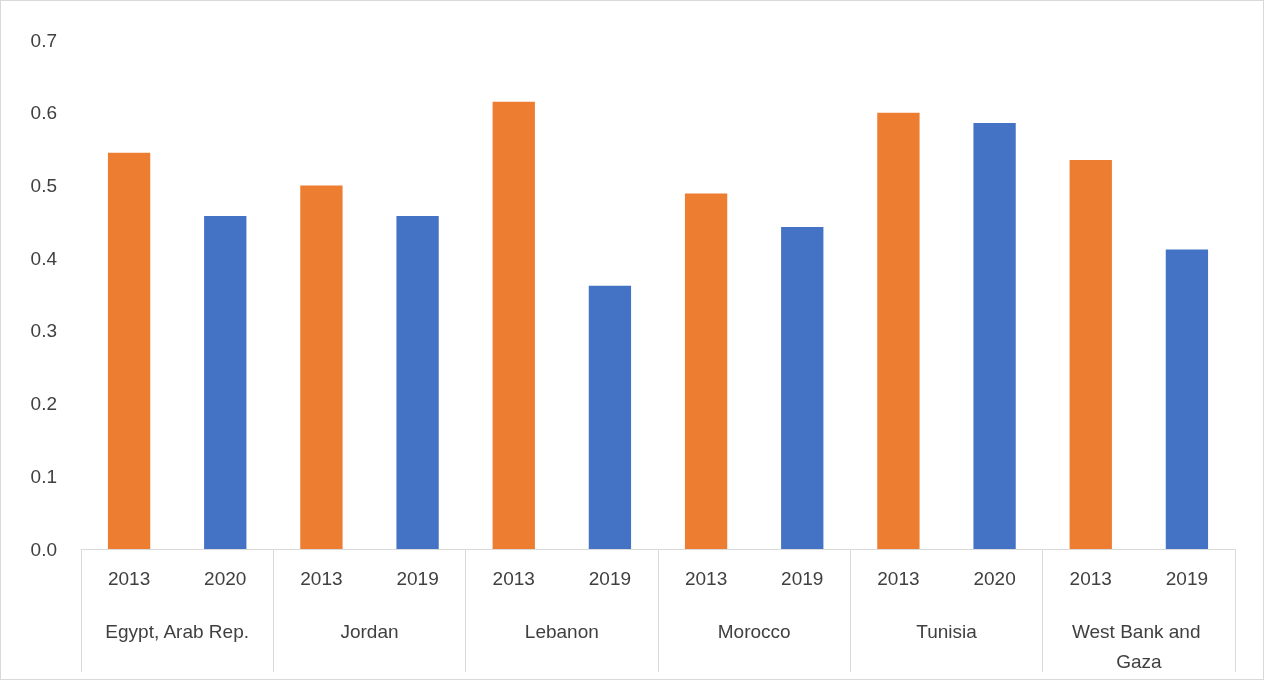 The width and height of the screenshot is (1264, 680). I want to click on text: Morocco, so click(754, 631).